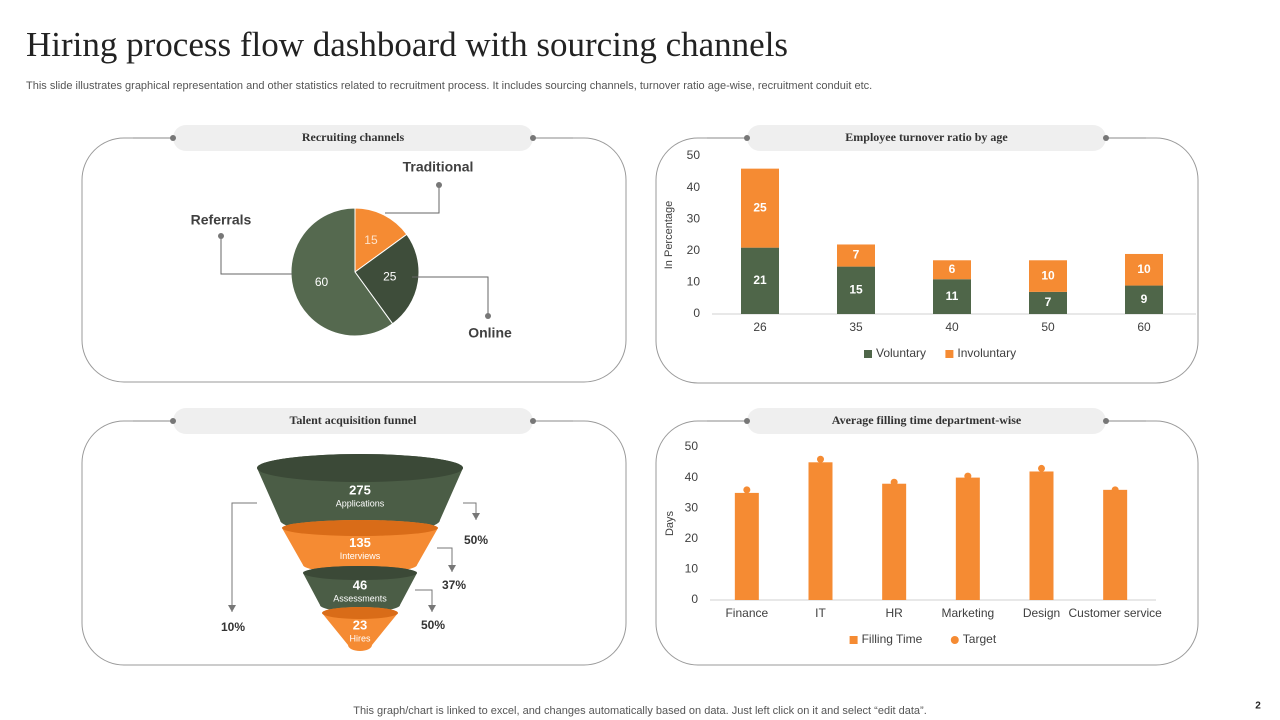  I want to click on legend-label: Involuntary, so click(986, 353).